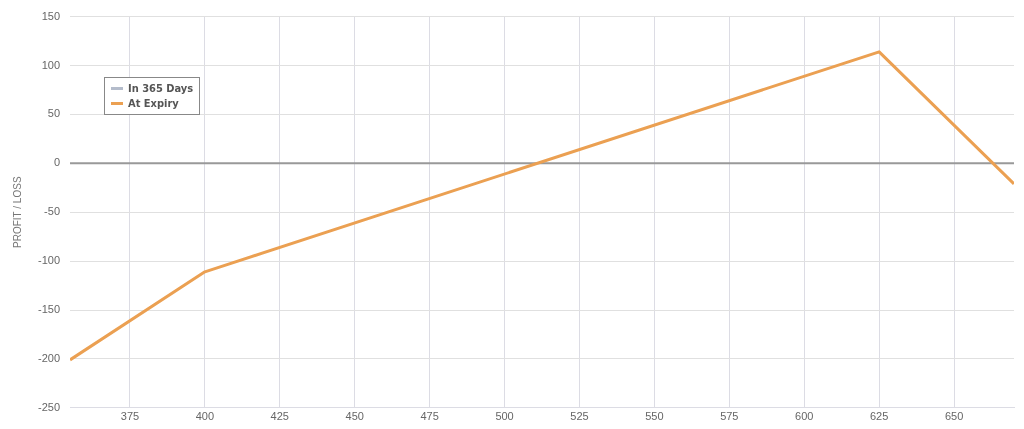  I want to click on y-tick-label: -100, so click(49, 260).